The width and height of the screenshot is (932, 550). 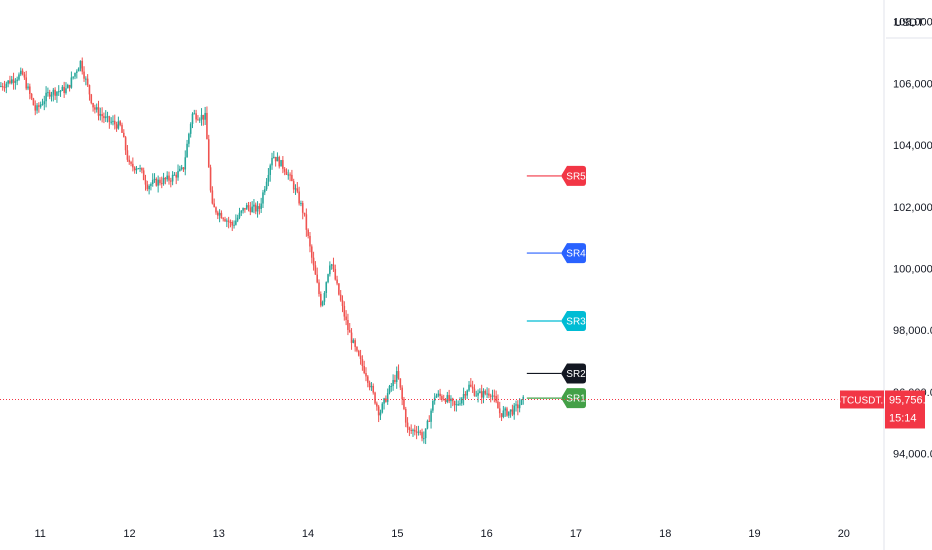 What do you see at coordinates (574, 373) in the screenshot?
I see `sr-tag-sr2` at bounding box center [574, 373].